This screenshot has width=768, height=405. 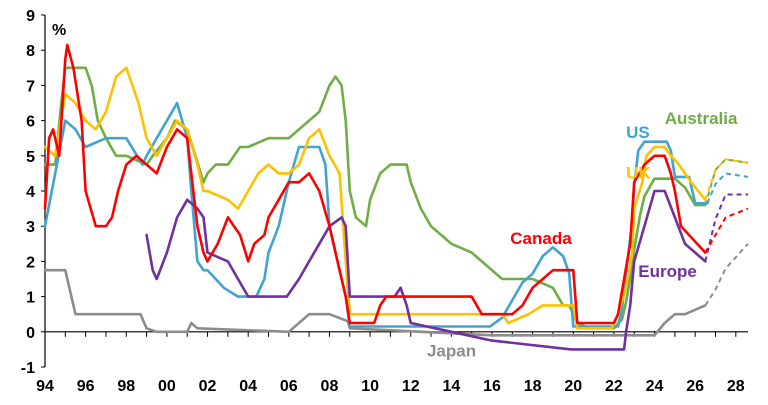 What do you see at coordinates (695, 386) in the screenshot?
I see `x-tick-label: 26` at bounding box center [695, 386].